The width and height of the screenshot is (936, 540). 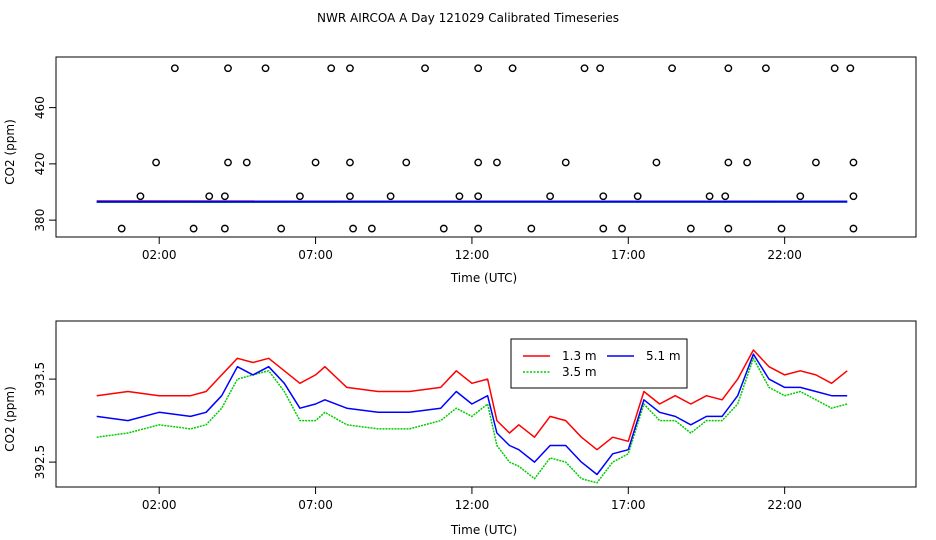 What do you see at coordinates (40, 462) in the screenshot?
I see `y-tick-label: 392.5` at bounding box center [40, 462].